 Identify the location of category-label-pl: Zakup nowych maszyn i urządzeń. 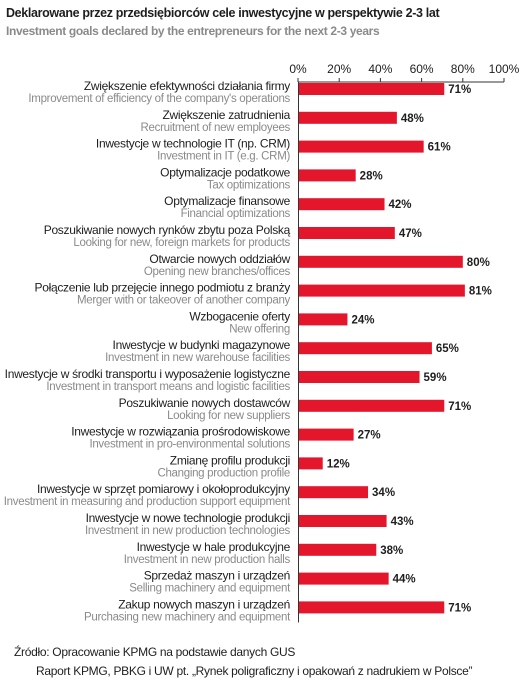
(204, 604).